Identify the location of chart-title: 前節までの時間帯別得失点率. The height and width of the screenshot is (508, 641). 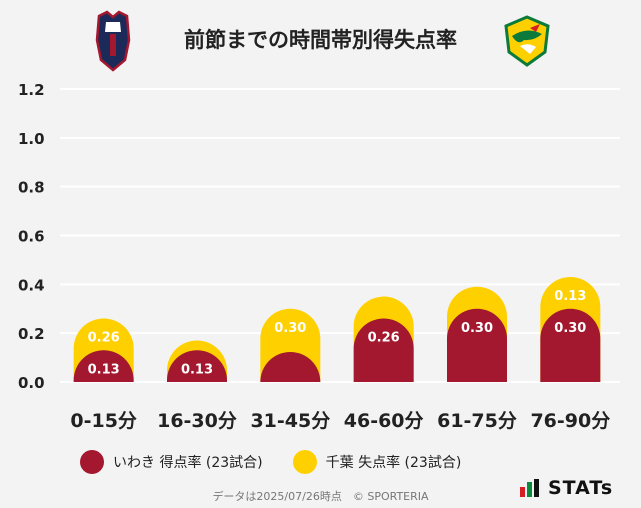
(320, 40).